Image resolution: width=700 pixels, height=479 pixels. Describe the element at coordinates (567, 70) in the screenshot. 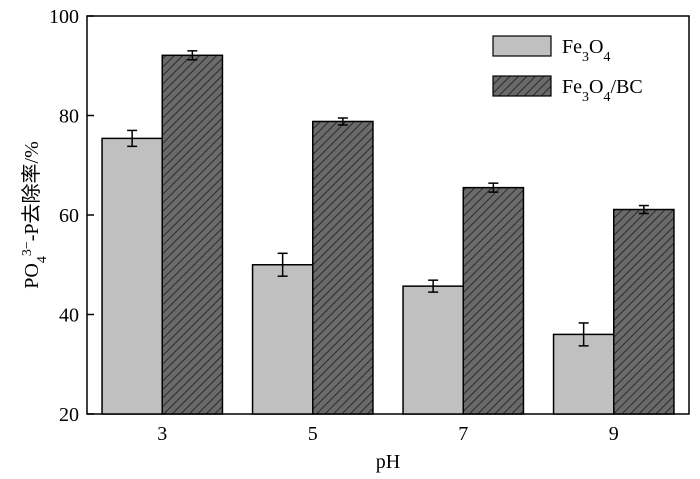

I see `legend: Fe3O4 Fe3O4/BC` at that location.